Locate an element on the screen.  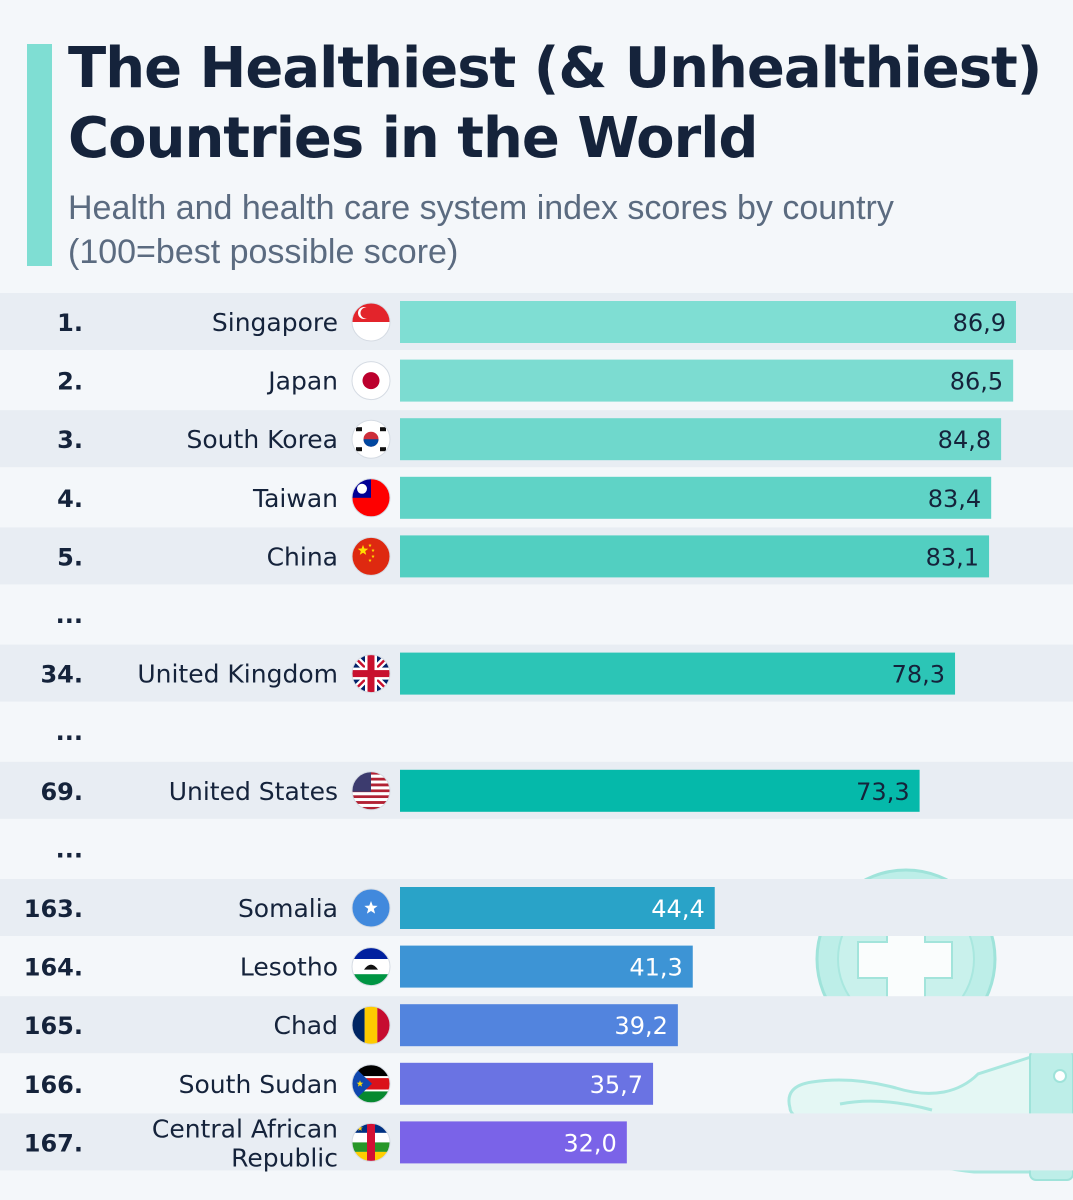
central-african-republic-flag is located at coordinates (371, 1142).